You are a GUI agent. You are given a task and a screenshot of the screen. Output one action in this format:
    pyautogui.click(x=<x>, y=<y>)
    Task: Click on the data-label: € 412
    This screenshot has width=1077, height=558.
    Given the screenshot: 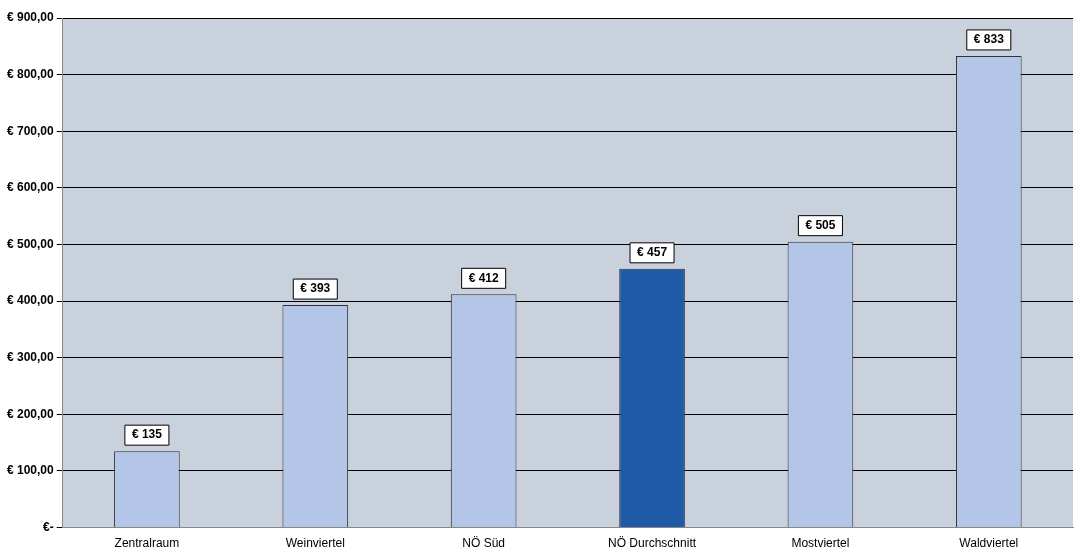 What is the action you would take?
    pyautogui.click(x=483, y=277)
    